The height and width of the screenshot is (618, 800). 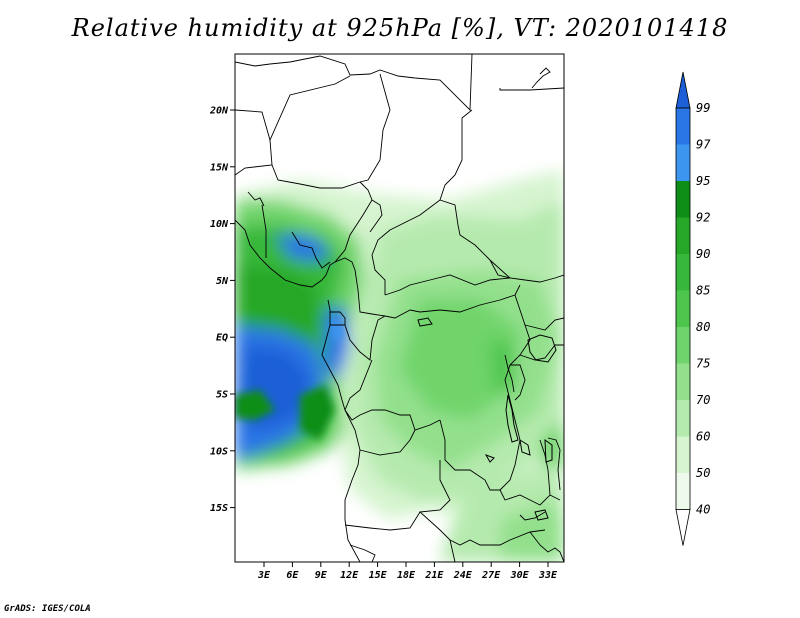 I want to click on colorbar-label: 95, so click(x=703, y=181).